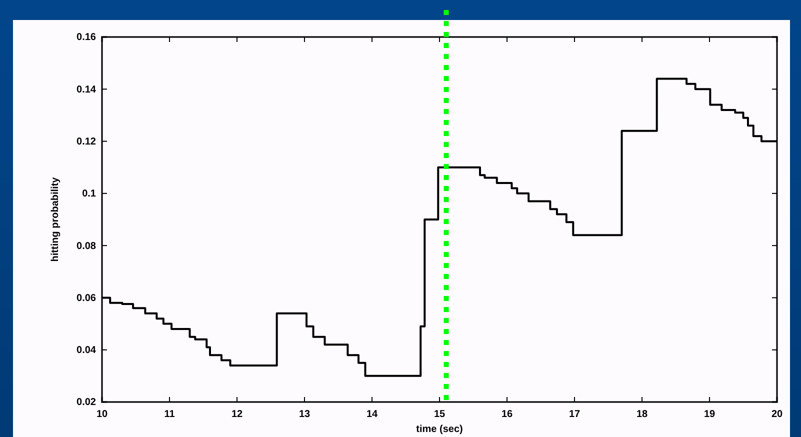 The width and height of the screenshot is (801, 437). I want to click on x-tick-label: 15, so click(440, 414).